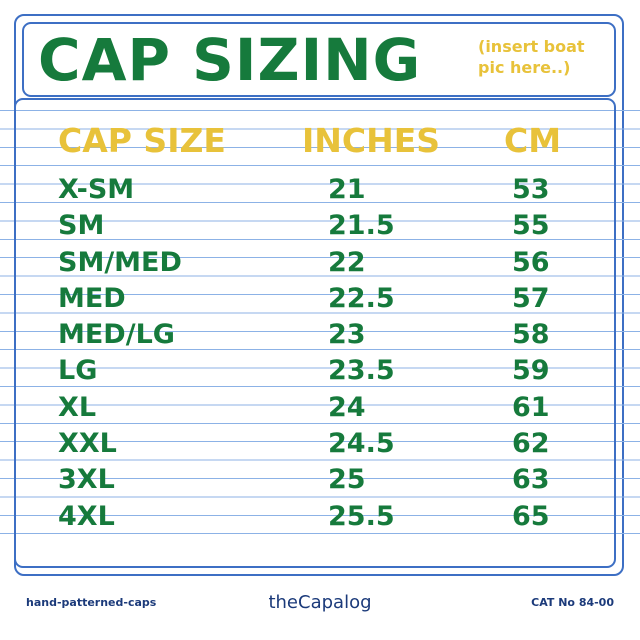 The height and width of the screenshot is (640, 640). What do you see at coordinates (531, 407) in the screenshot?
I see `cm-cell: 61` at bounding box center [531, 407].